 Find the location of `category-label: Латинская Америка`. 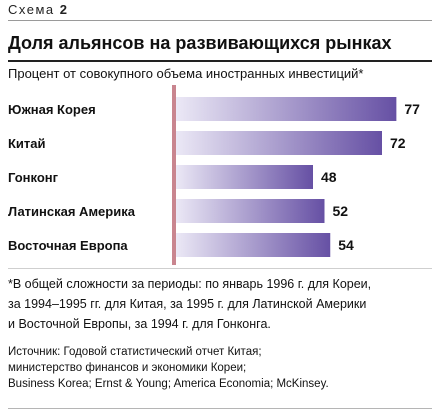

category-label: Латинская Америка is located at coordinates (72, 211).